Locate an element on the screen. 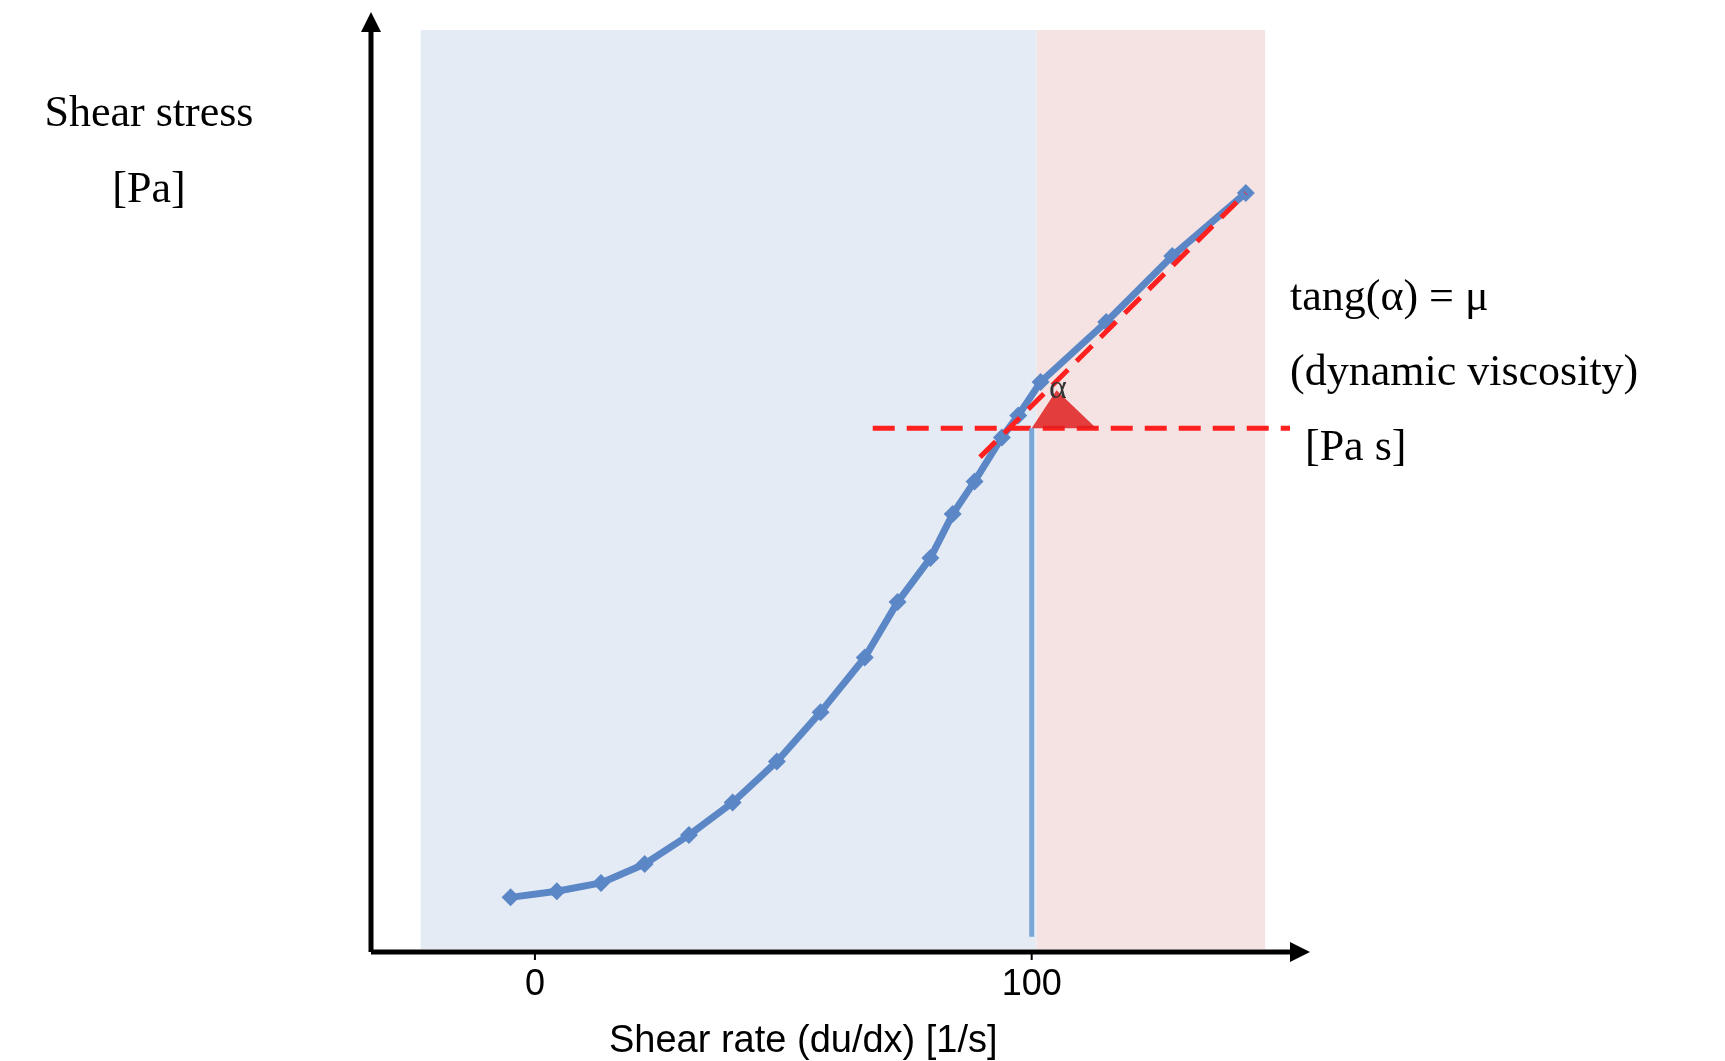  text: [Pa s] is located at coordinates (1356, 445).